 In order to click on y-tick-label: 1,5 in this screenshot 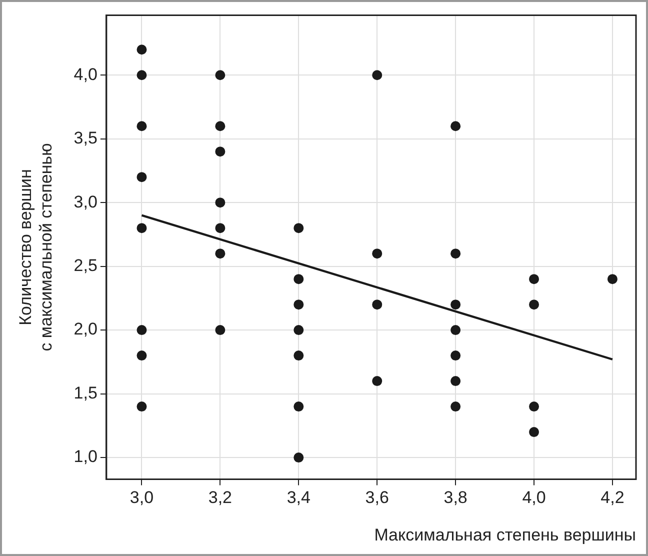, I will do `click(86, 392)`.